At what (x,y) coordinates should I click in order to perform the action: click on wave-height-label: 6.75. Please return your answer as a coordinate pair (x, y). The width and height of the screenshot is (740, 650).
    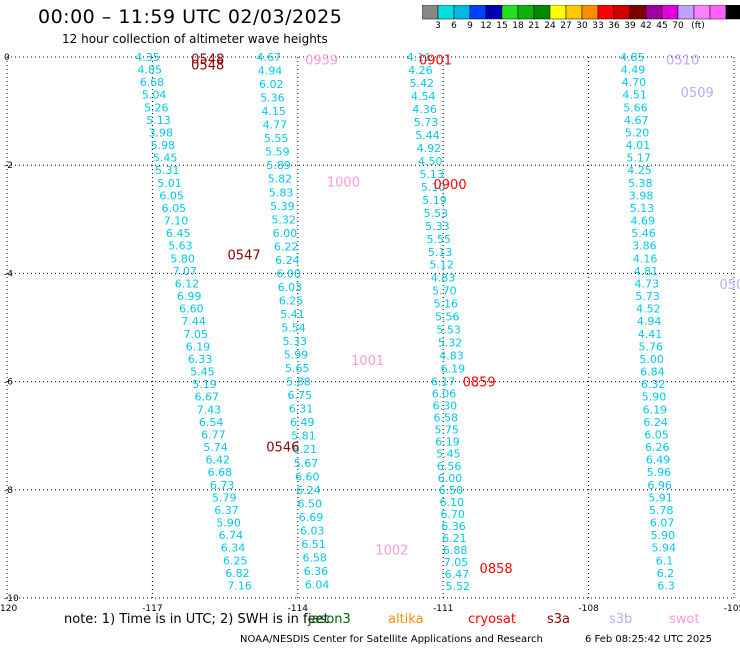
    Looking at the image, I should click on (300, 395).